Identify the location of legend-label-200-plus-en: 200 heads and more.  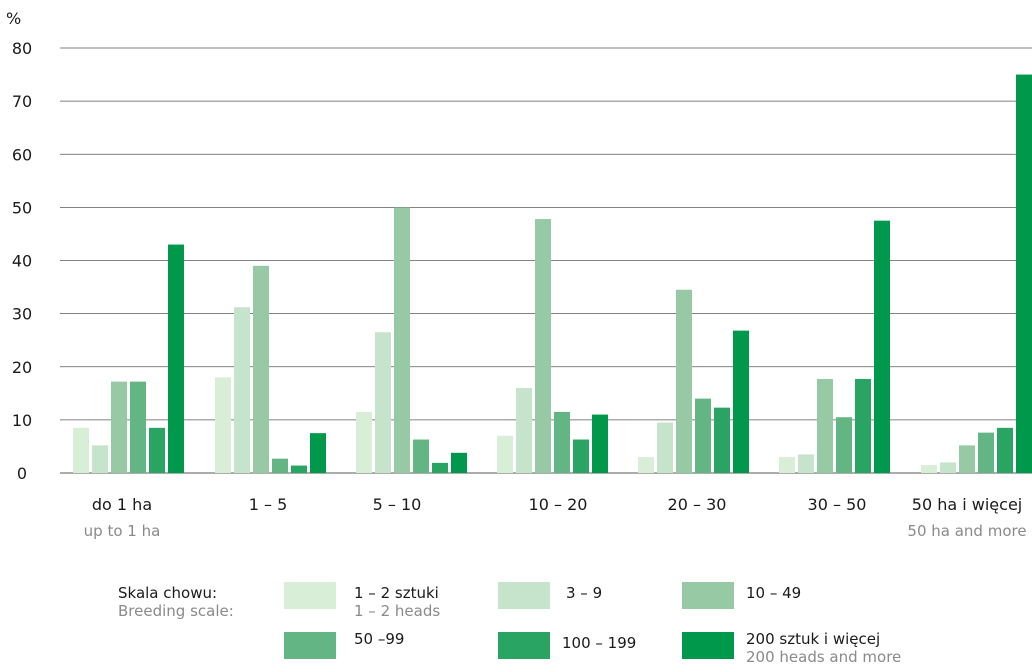
(824, 657).